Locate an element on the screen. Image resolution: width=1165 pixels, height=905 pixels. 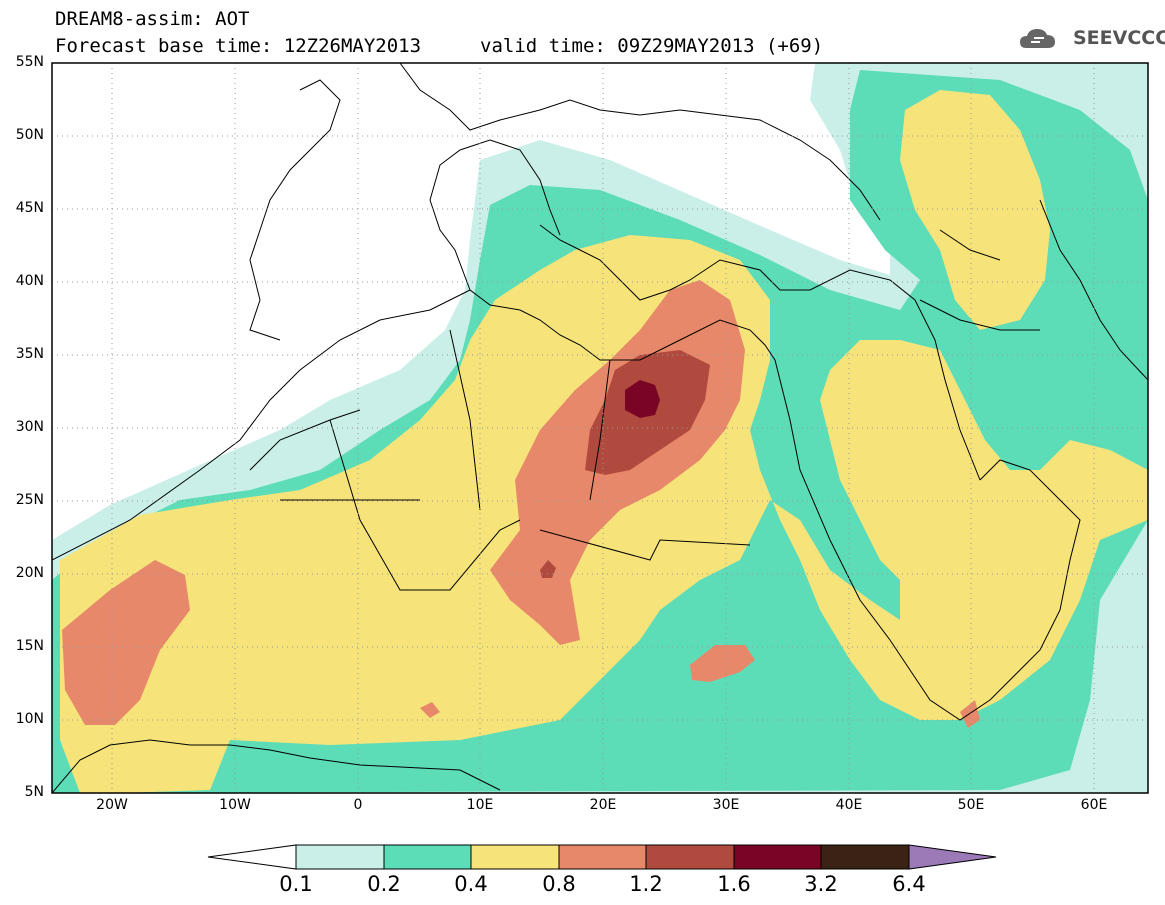
cloud-icon is located at coordinates (1037, 38).